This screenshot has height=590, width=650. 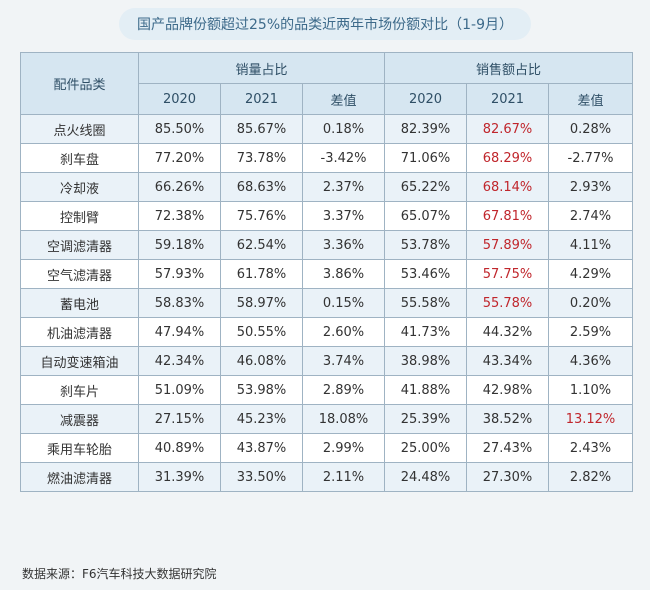 What do you see at coordinates (79, 303) in the screenshot?
I see `category-name: 蓄电池` at bounding box center [79, 303].